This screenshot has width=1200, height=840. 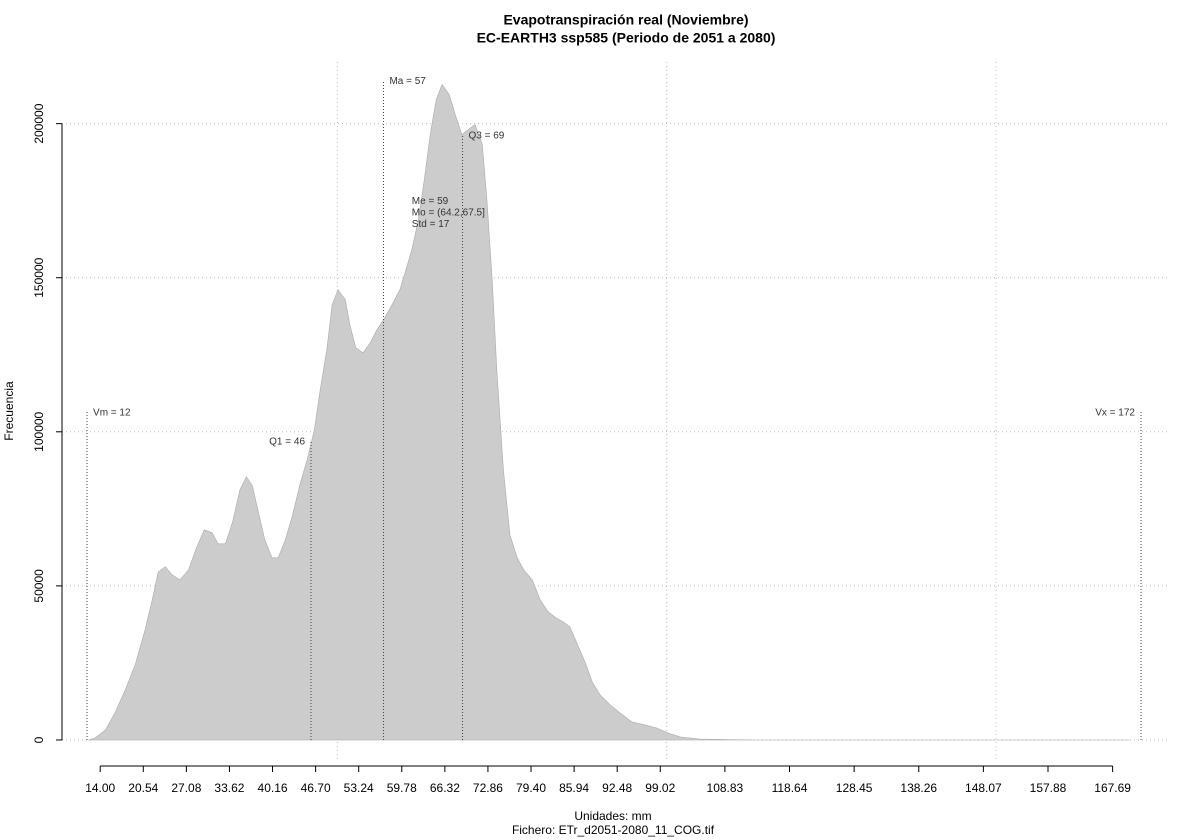 I want to click on x-tick-label: 59.78, so click(x=402, y=788).